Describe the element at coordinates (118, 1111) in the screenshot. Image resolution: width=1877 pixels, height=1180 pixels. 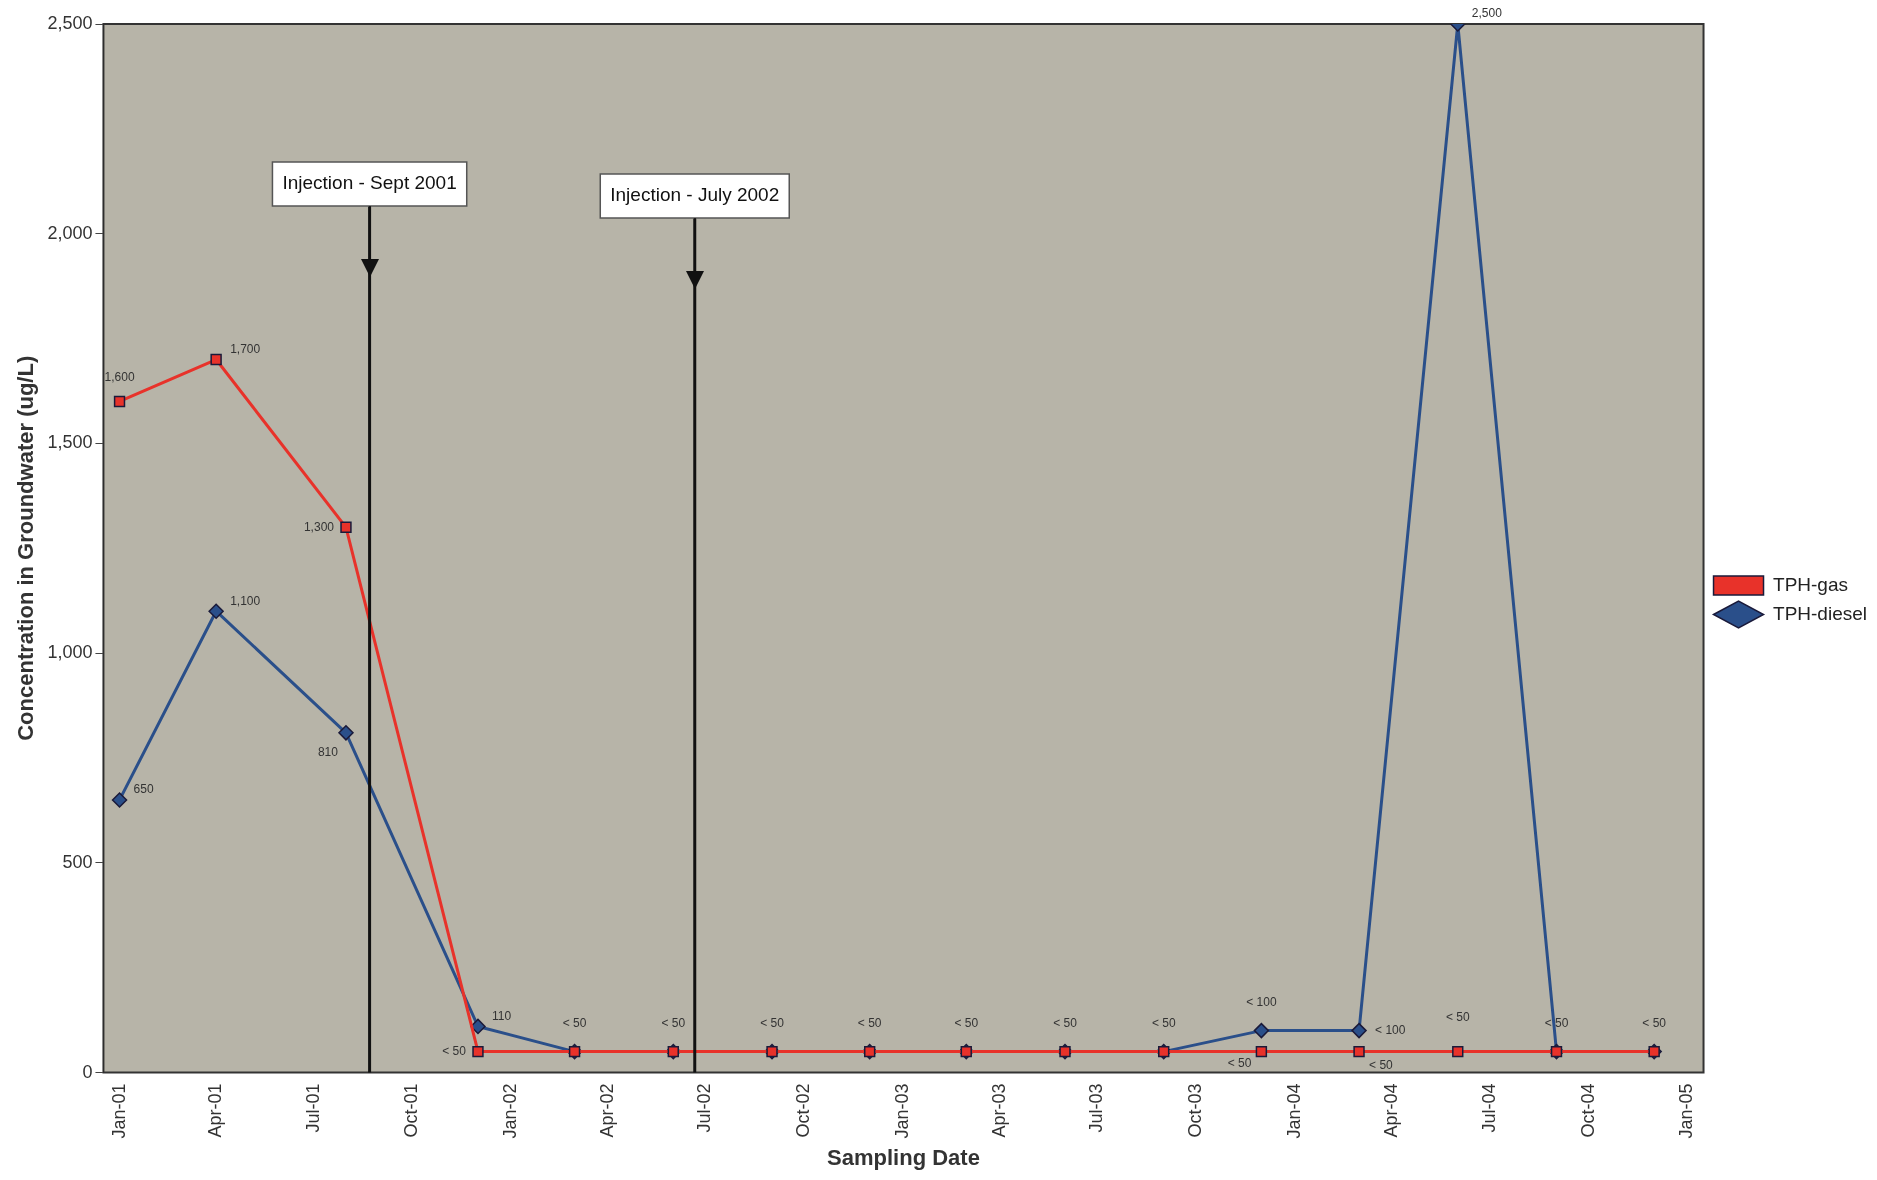
I see `x-tick-label: Jan-01` at that location.